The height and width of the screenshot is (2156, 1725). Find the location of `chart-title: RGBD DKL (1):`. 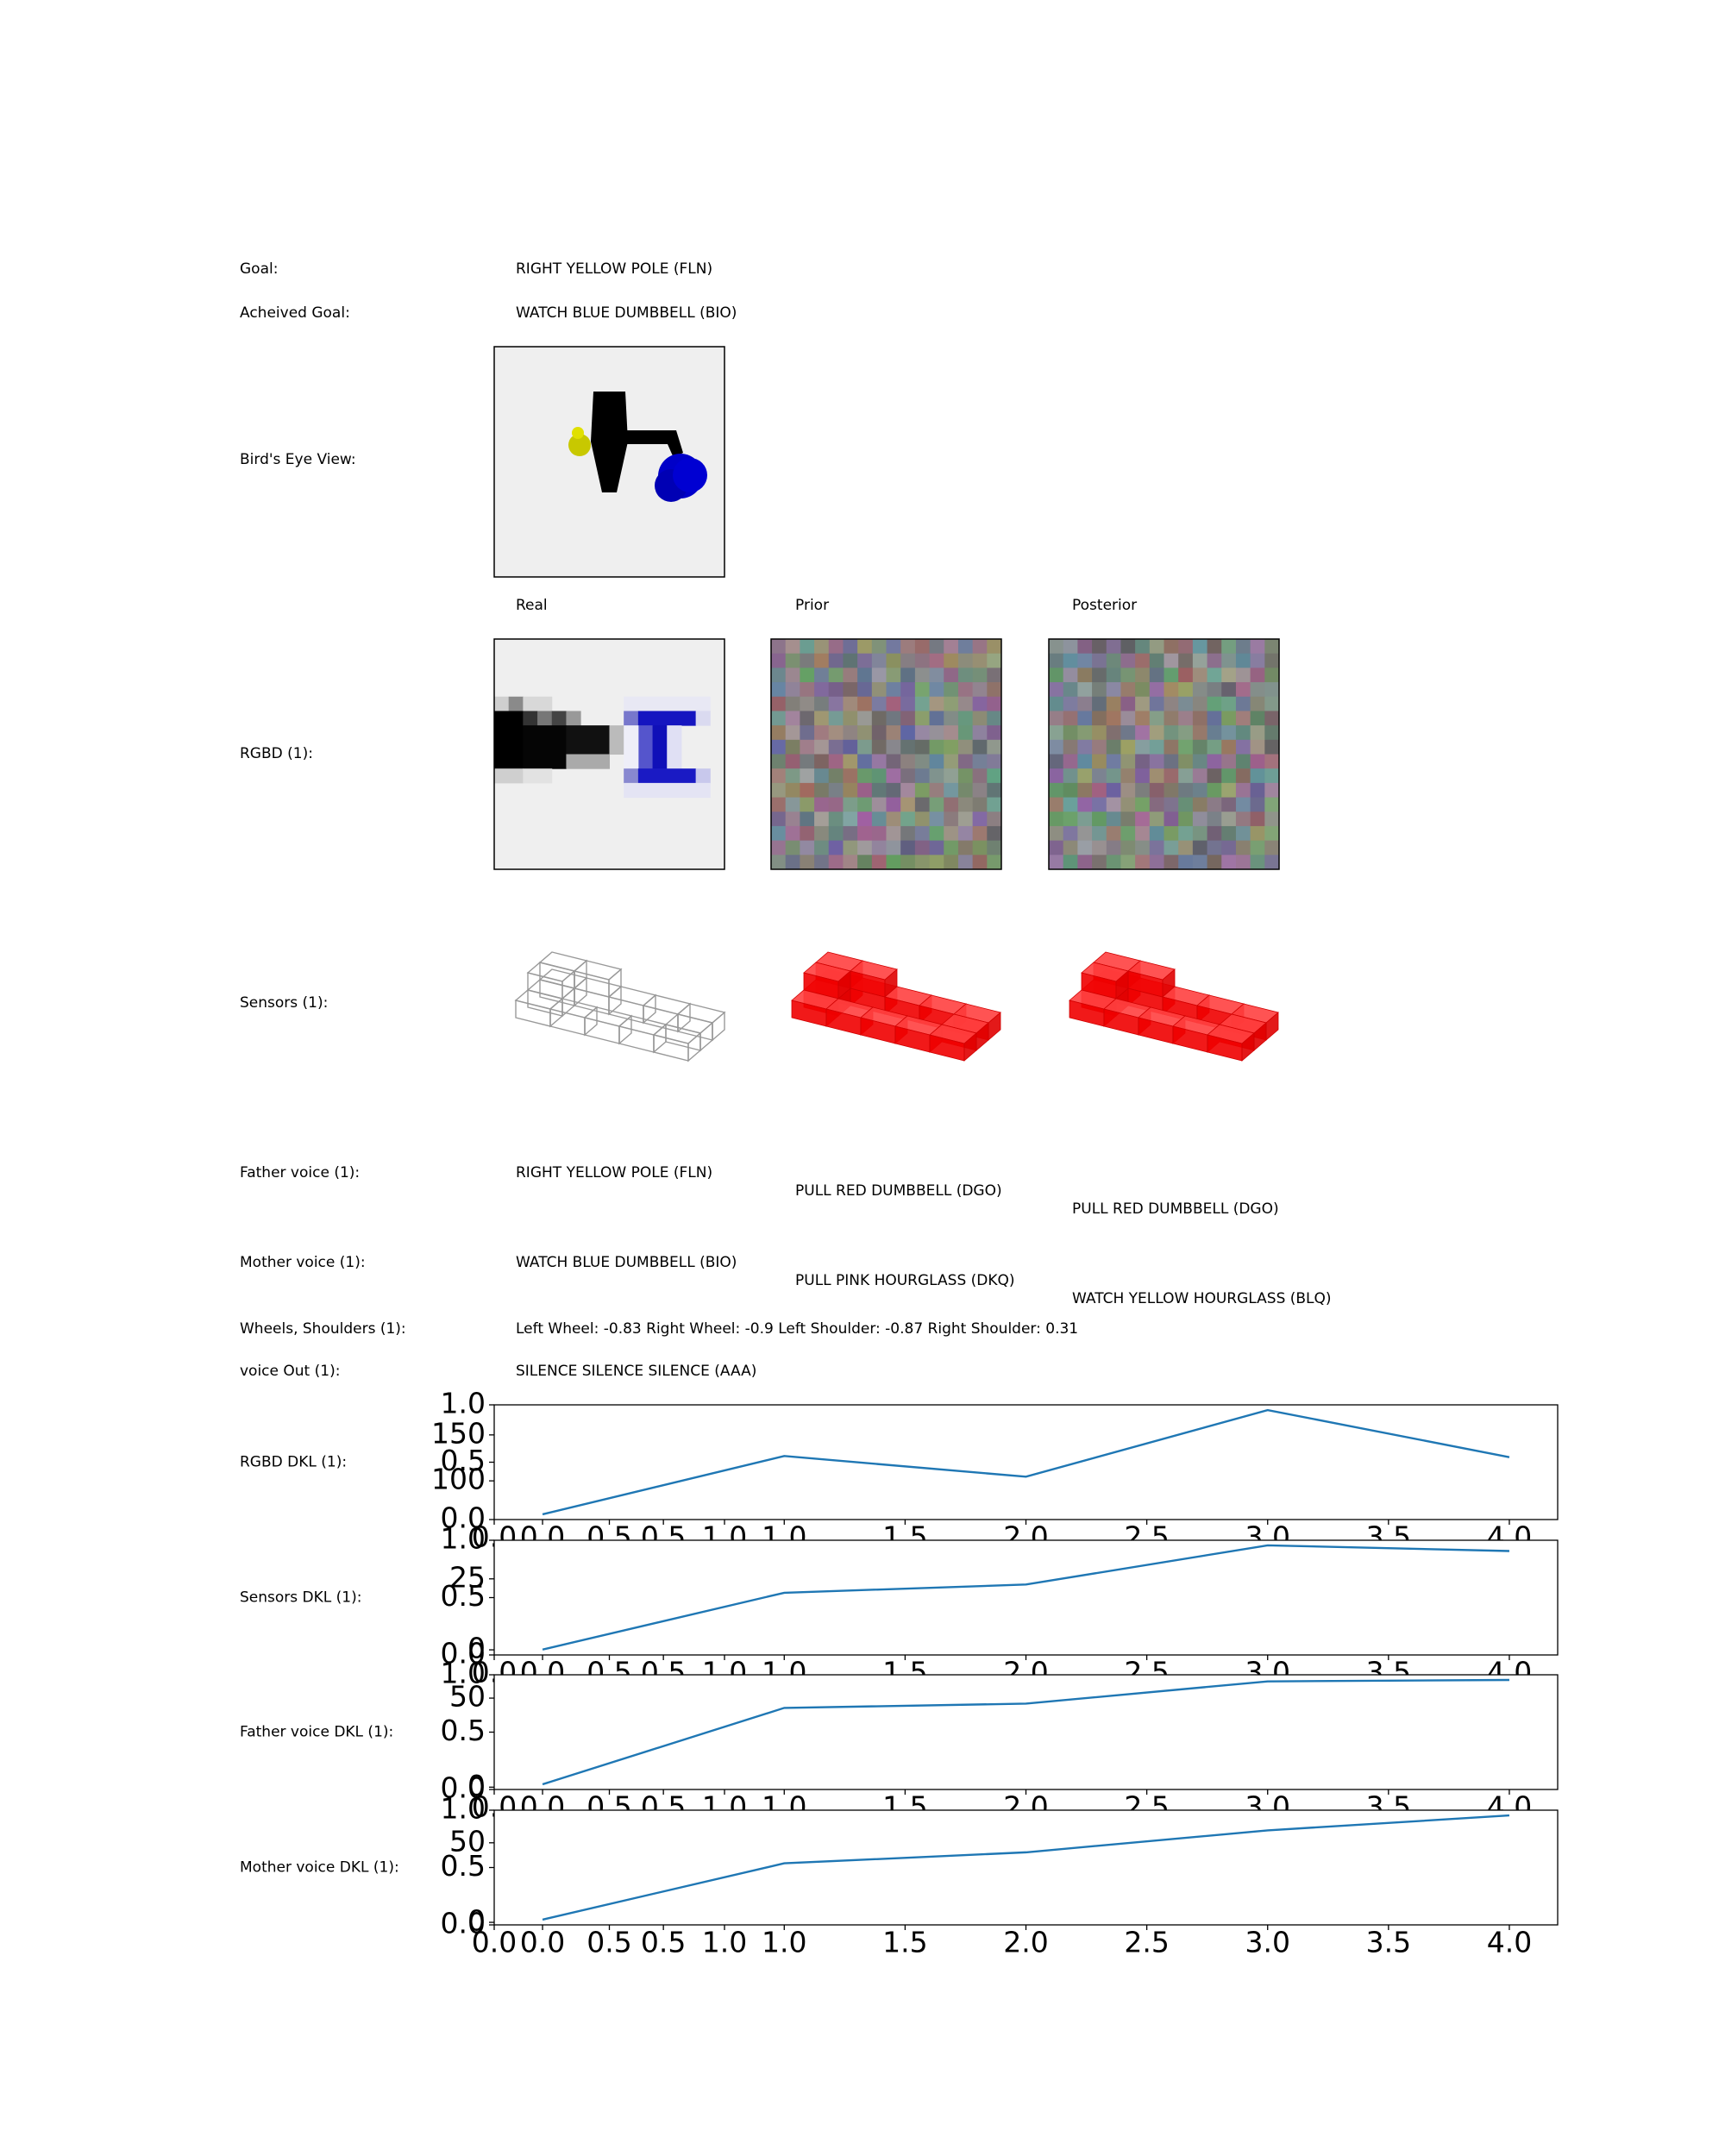

chart-title: RGBD DKL (1): is located at coordinates (294, 1462).